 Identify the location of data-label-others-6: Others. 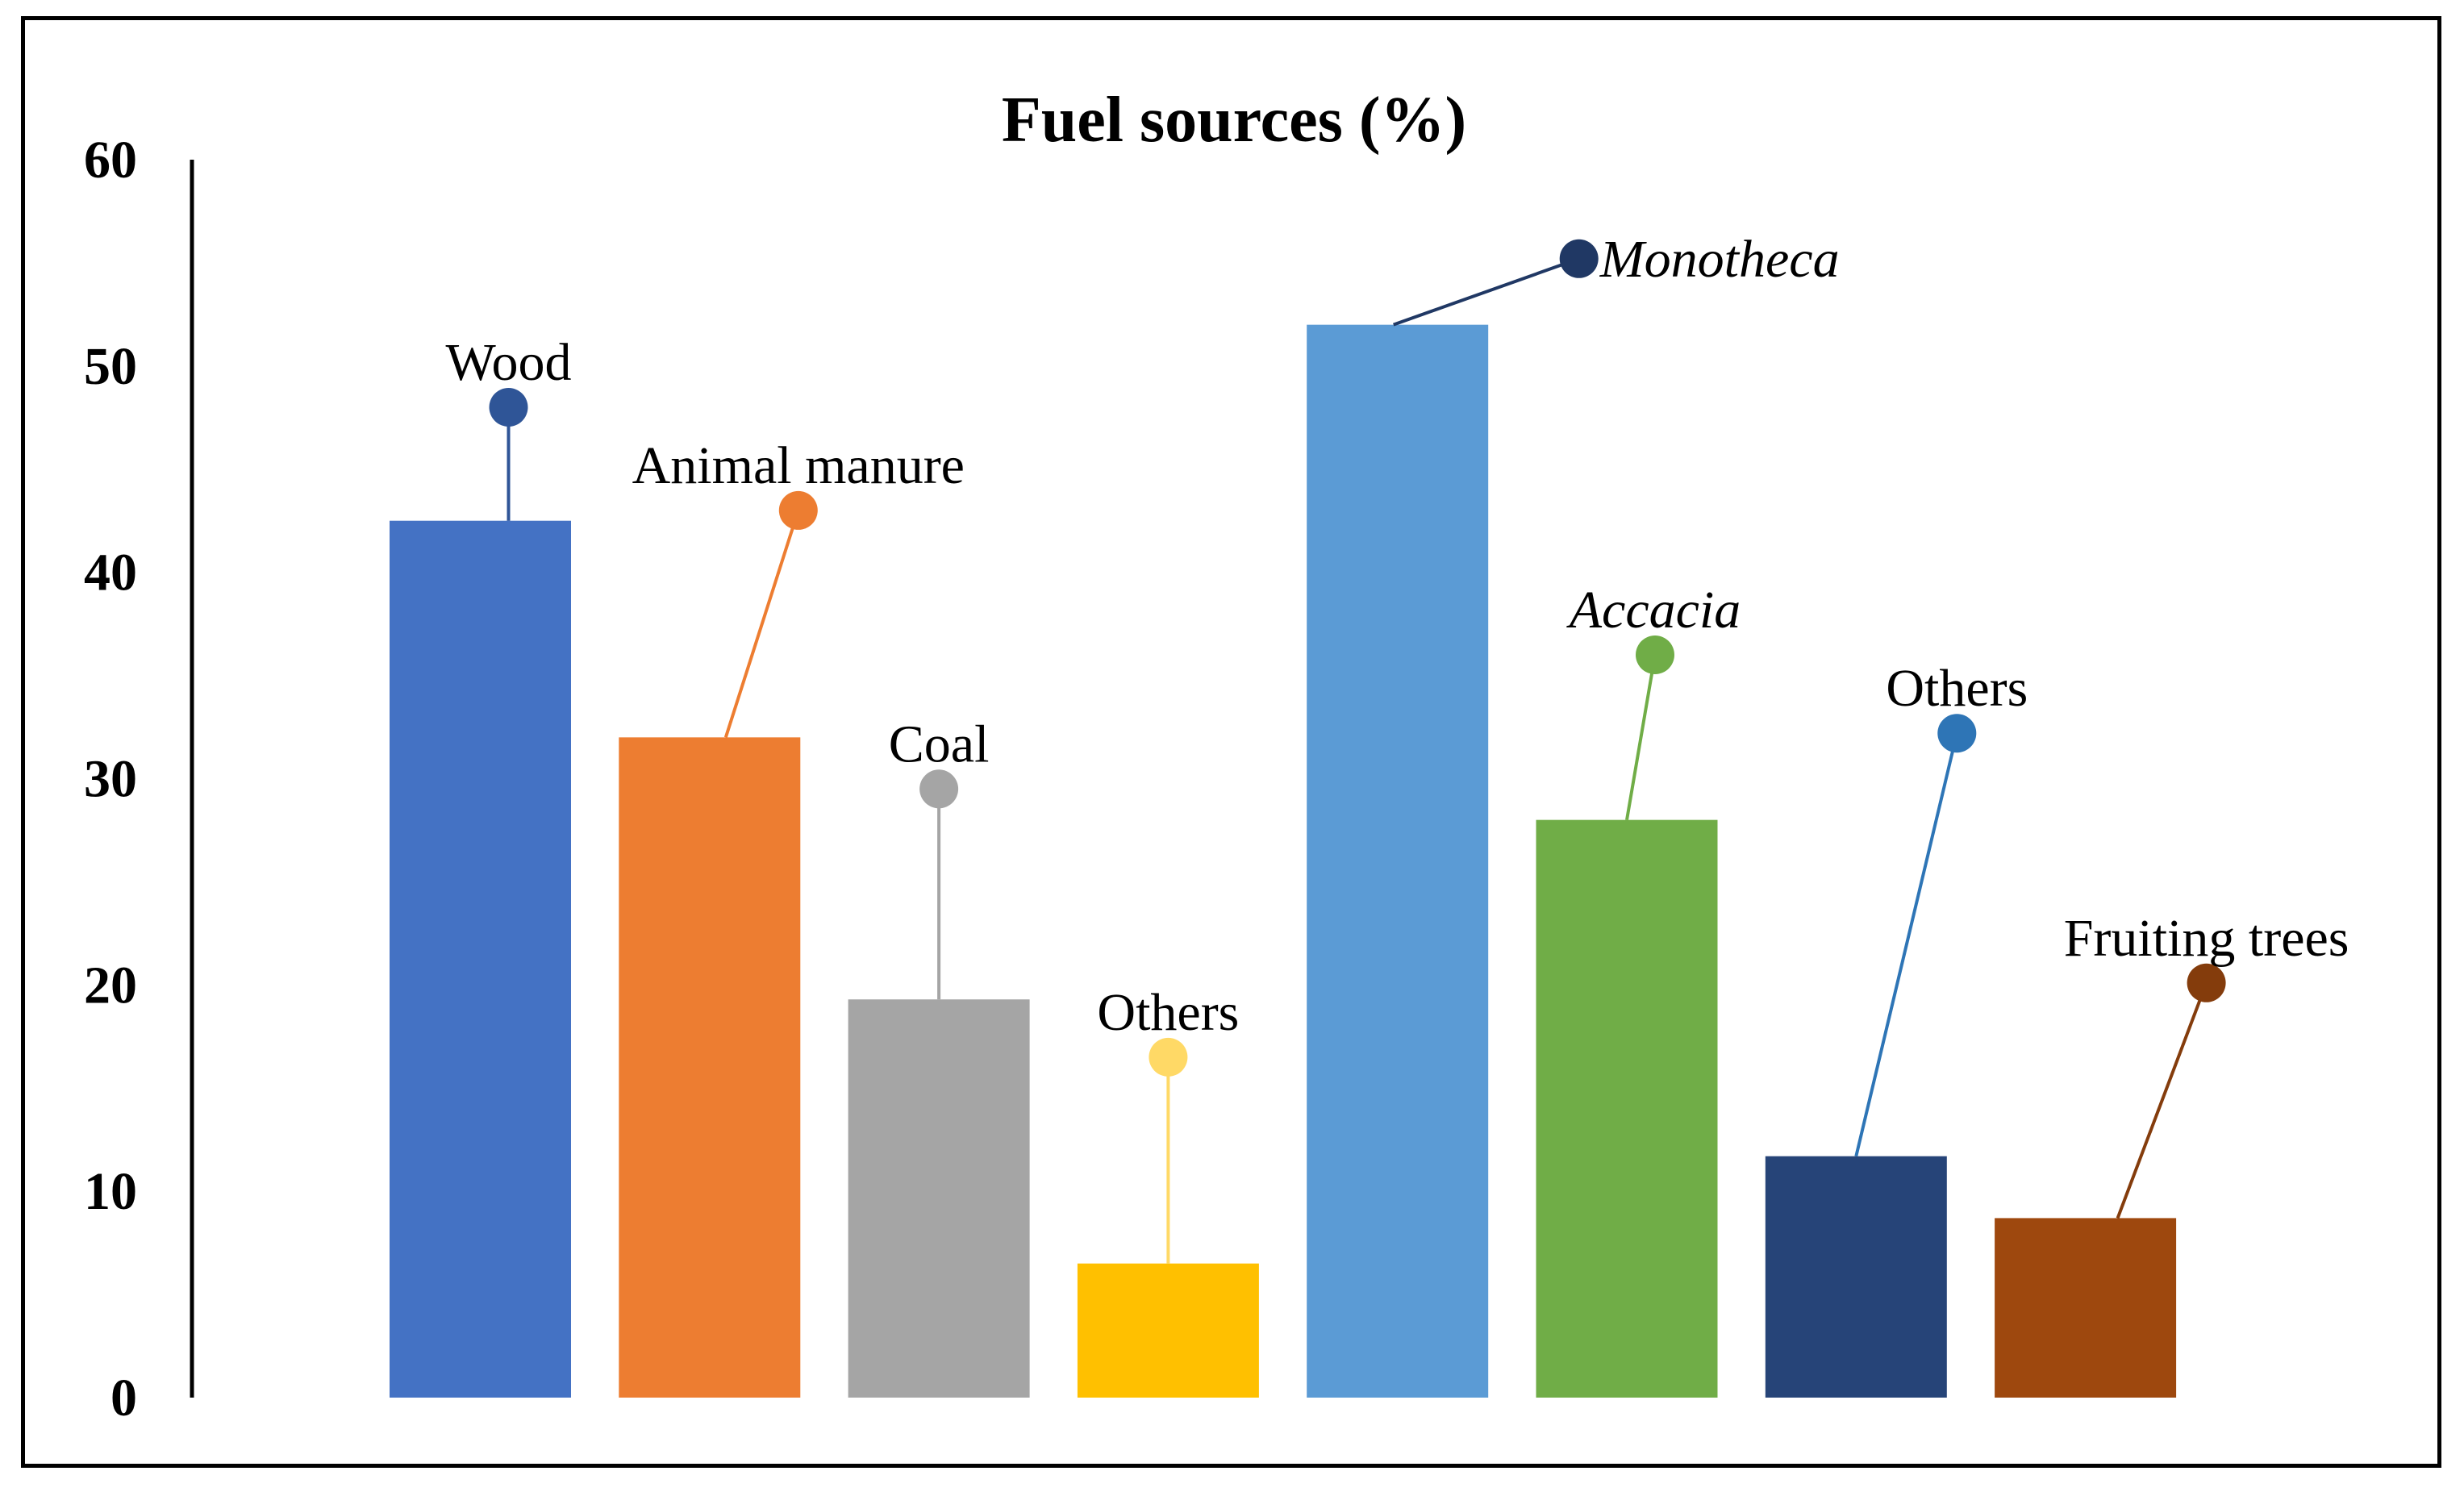
(1957, 688).